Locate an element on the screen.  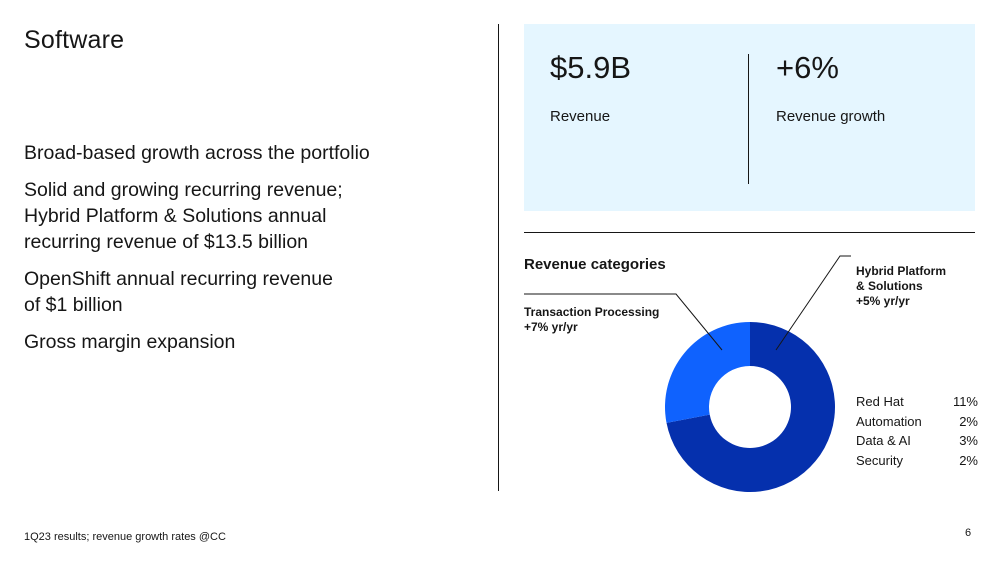
footnote: 1Q23 results; revenue growth rates @CC is located at coordinates (125, 537).